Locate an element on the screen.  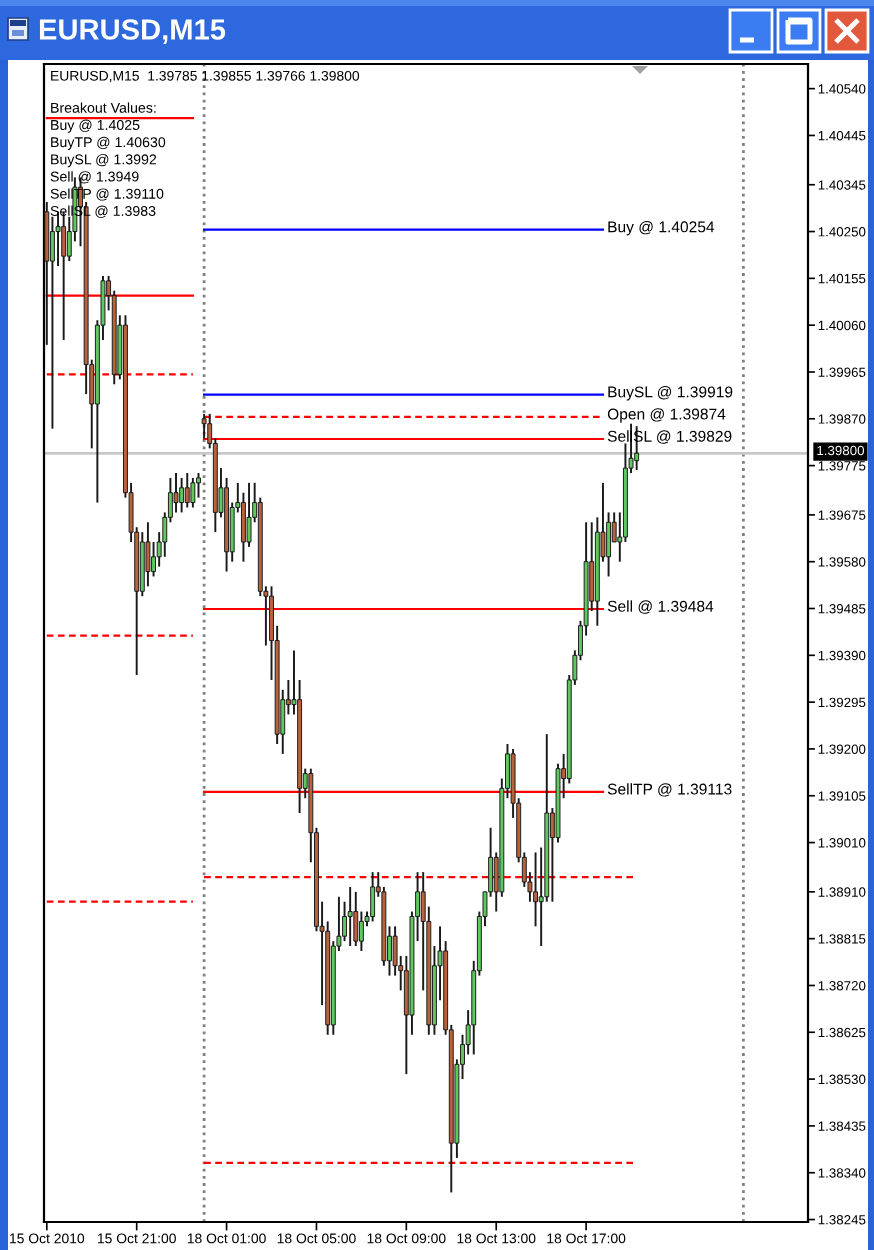
chart-title: EURUSD,M15 is located at coordinates (132, 32).